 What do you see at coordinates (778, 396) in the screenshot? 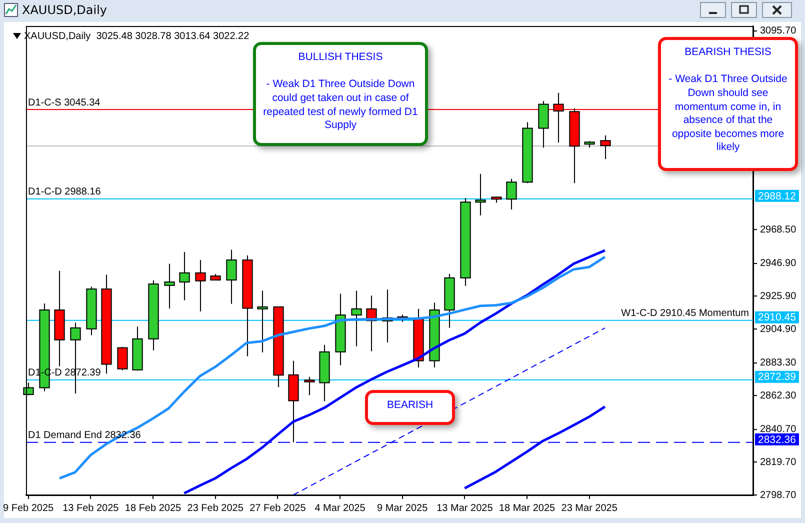
I see `y-tick-label: 2862.30` at bounding box center [778, 396].